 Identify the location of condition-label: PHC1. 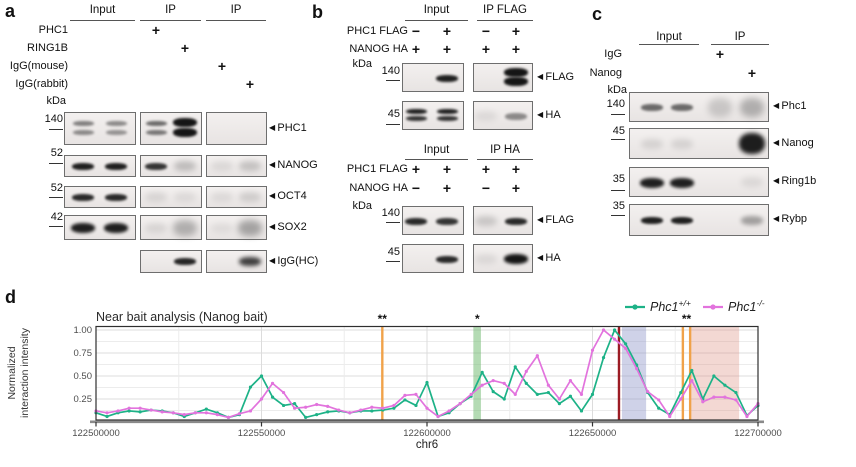
(53, 30).